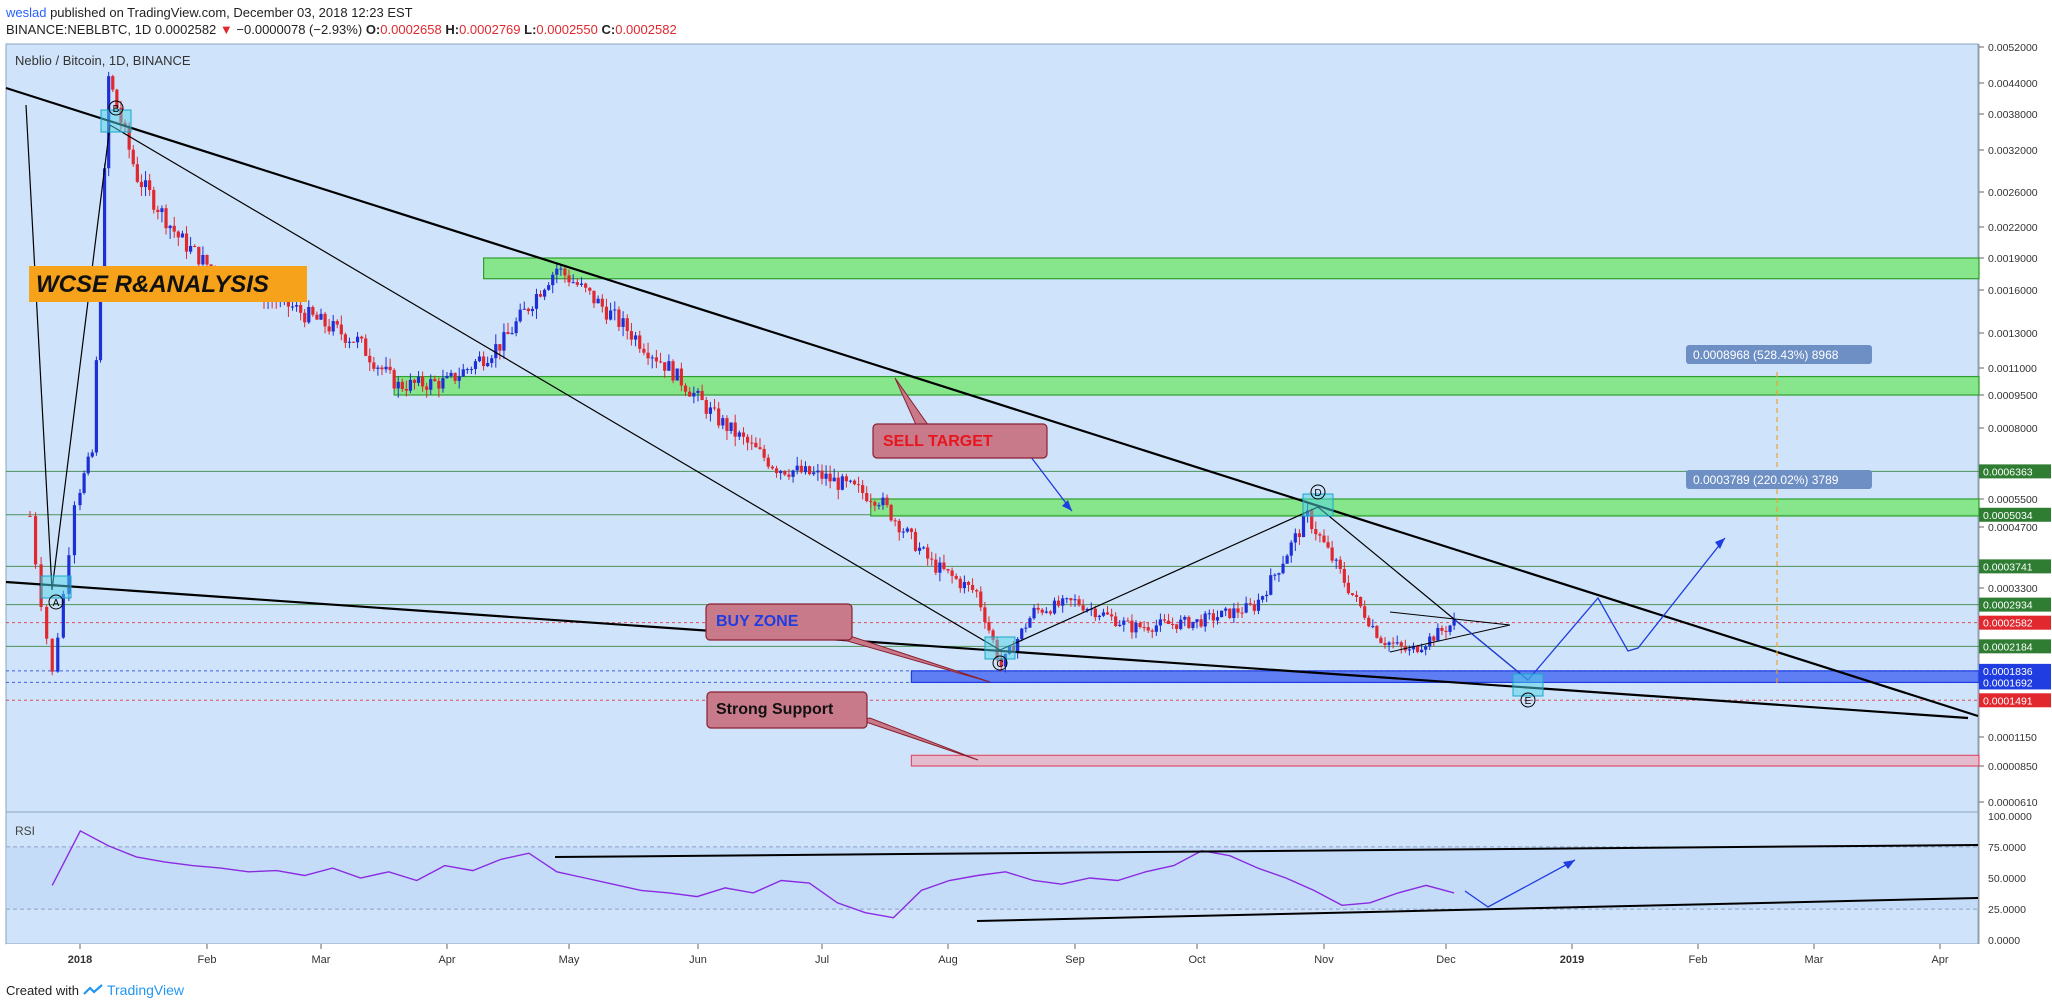 This screenshot has height=1008, width=2052. I want to click on strong-support-callout, so click(787, 710).